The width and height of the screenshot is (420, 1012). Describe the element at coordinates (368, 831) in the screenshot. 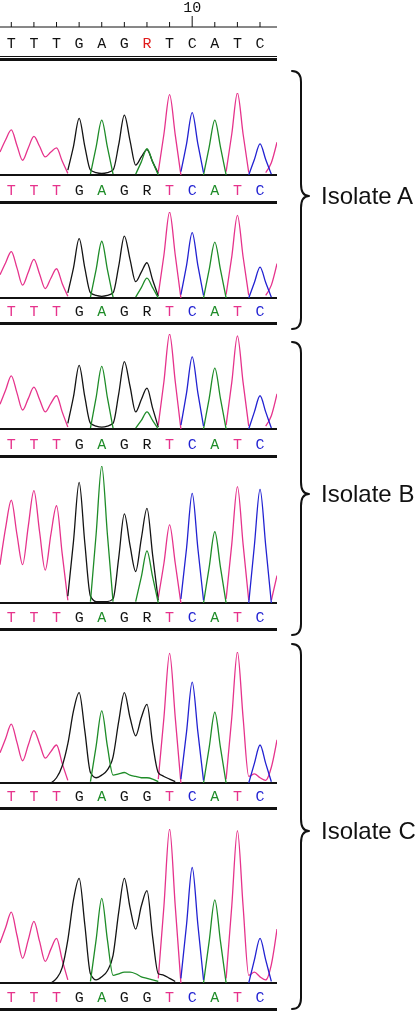

I see `text: Isolate C` at that location.